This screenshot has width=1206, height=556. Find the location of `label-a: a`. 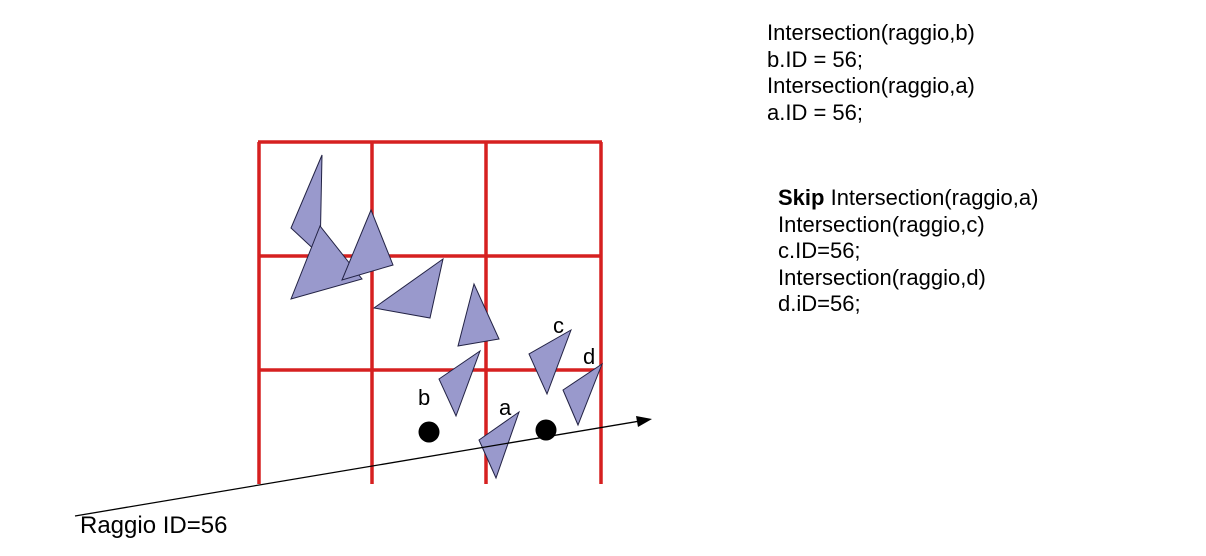

label-a: a is located at coordinates (505, 407).